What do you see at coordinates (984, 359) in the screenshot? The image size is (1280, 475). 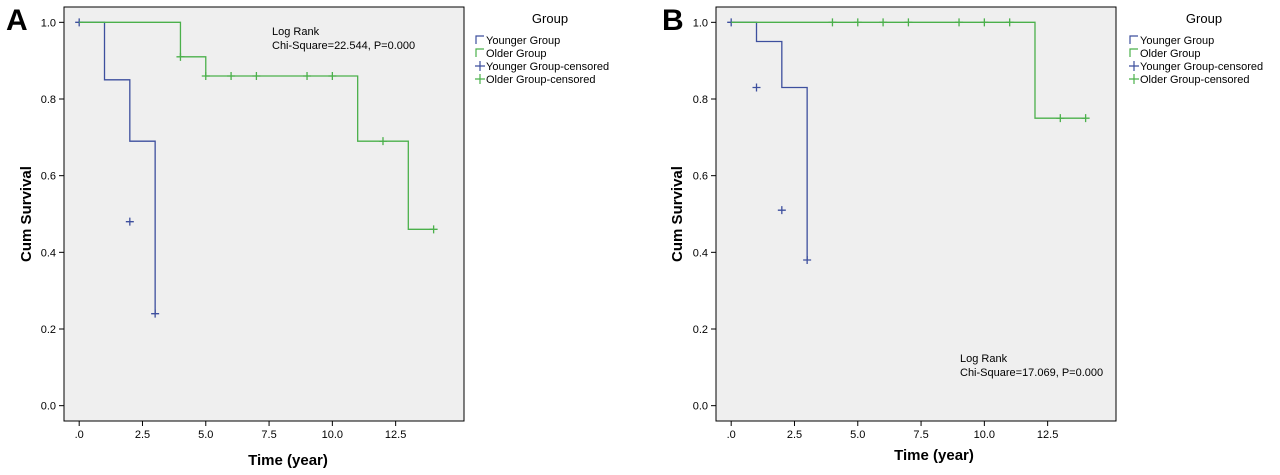 I see `log-rank-label-b: Log Rank` at bounding box center [984, 359].